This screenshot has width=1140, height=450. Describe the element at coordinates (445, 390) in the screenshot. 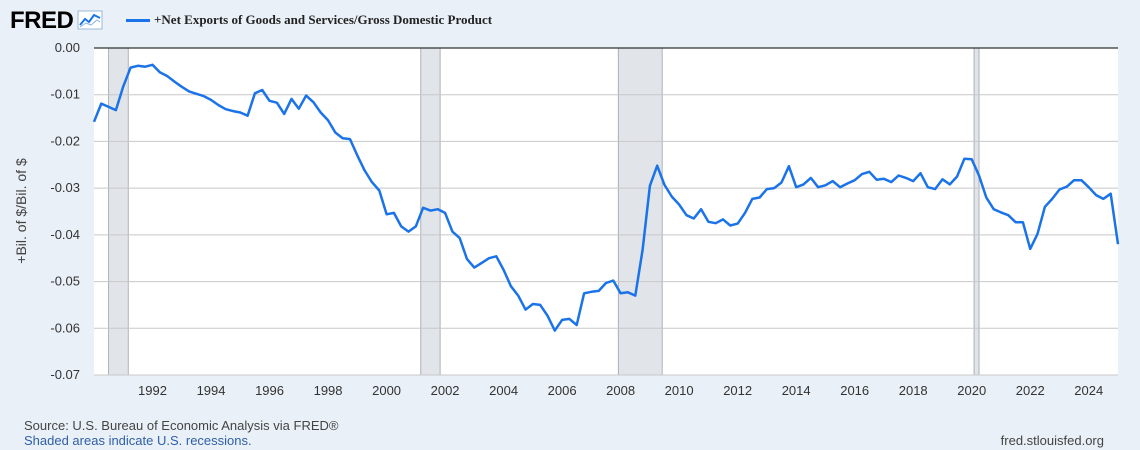

I see `x-tick-label: 2002` at that location.